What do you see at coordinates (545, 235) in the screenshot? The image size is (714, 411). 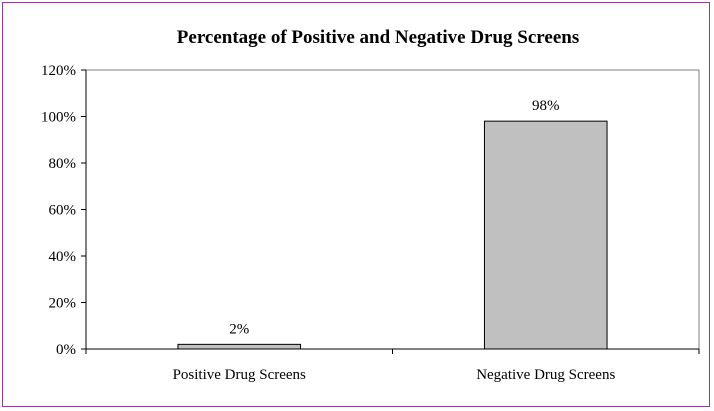 I see `bar-negative` at bounding box center [545, 235].